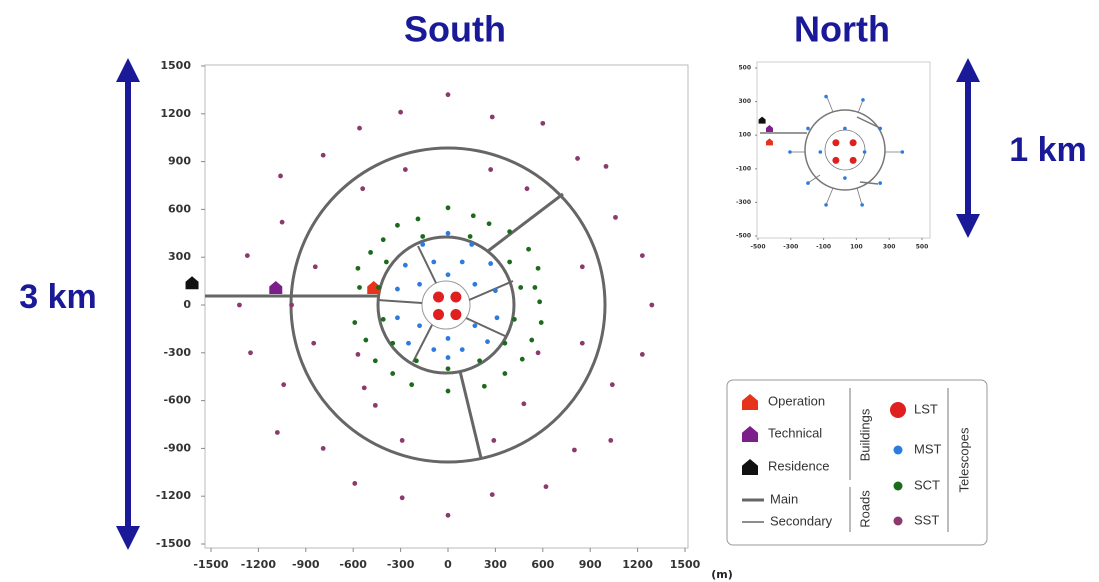  Describe the element at coordinates (401, 564) in the screenshot. I see `x-tick-label: -300` at that location.